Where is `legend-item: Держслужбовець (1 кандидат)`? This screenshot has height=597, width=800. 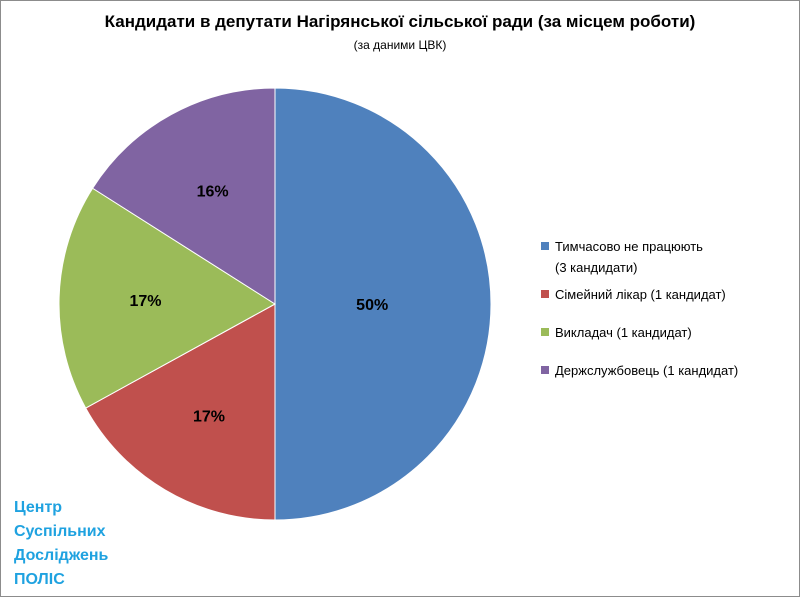 legend-item: Держслужбовець (1 кандидат) is located at coordinates (666, 370).